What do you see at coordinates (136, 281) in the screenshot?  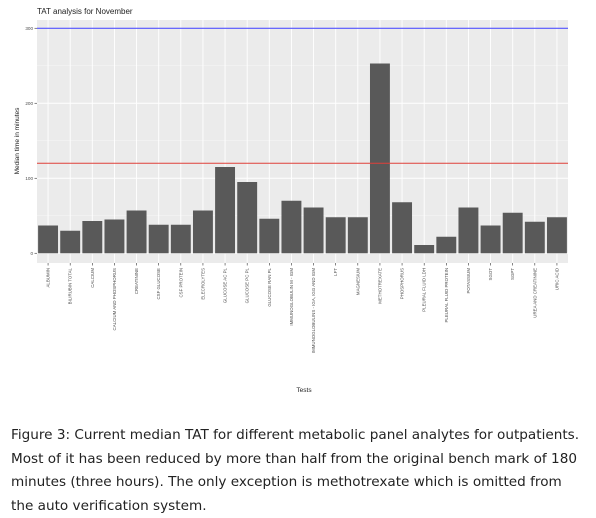 I see `x-tick-label: CREATININE` at bounding box center [136, 281].